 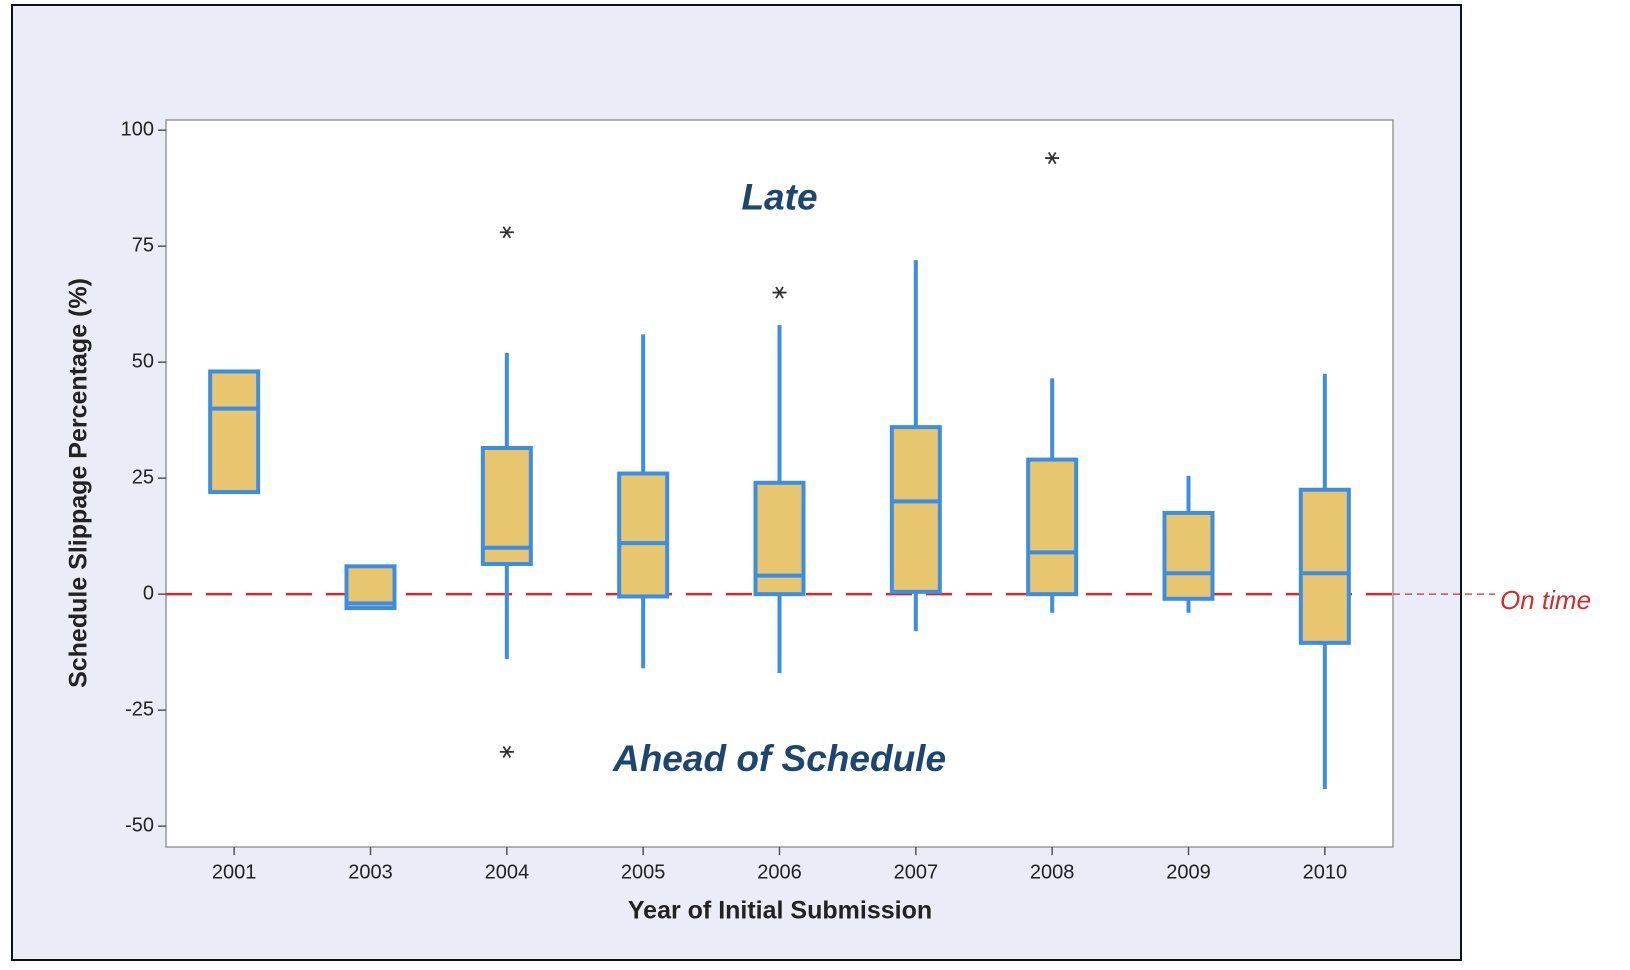 I want to click on x-tick-label: 2004, so click(x=507, y=872).